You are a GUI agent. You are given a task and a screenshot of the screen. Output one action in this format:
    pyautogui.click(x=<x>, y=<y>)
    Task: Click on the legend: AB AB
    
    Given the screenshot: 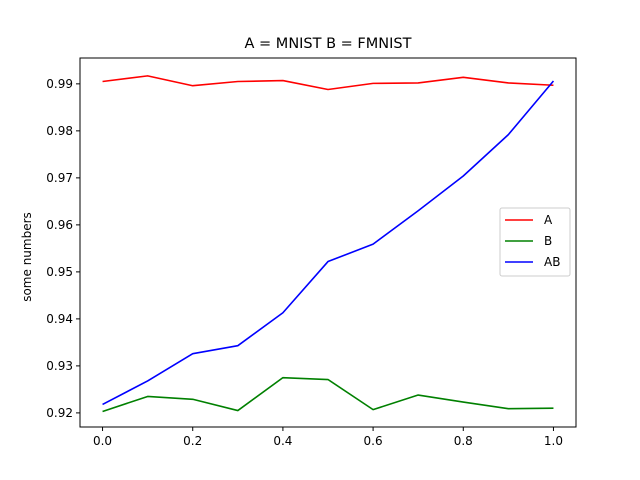 What is the action you would take?
    pyautogui.click(x=535, y=242)
    